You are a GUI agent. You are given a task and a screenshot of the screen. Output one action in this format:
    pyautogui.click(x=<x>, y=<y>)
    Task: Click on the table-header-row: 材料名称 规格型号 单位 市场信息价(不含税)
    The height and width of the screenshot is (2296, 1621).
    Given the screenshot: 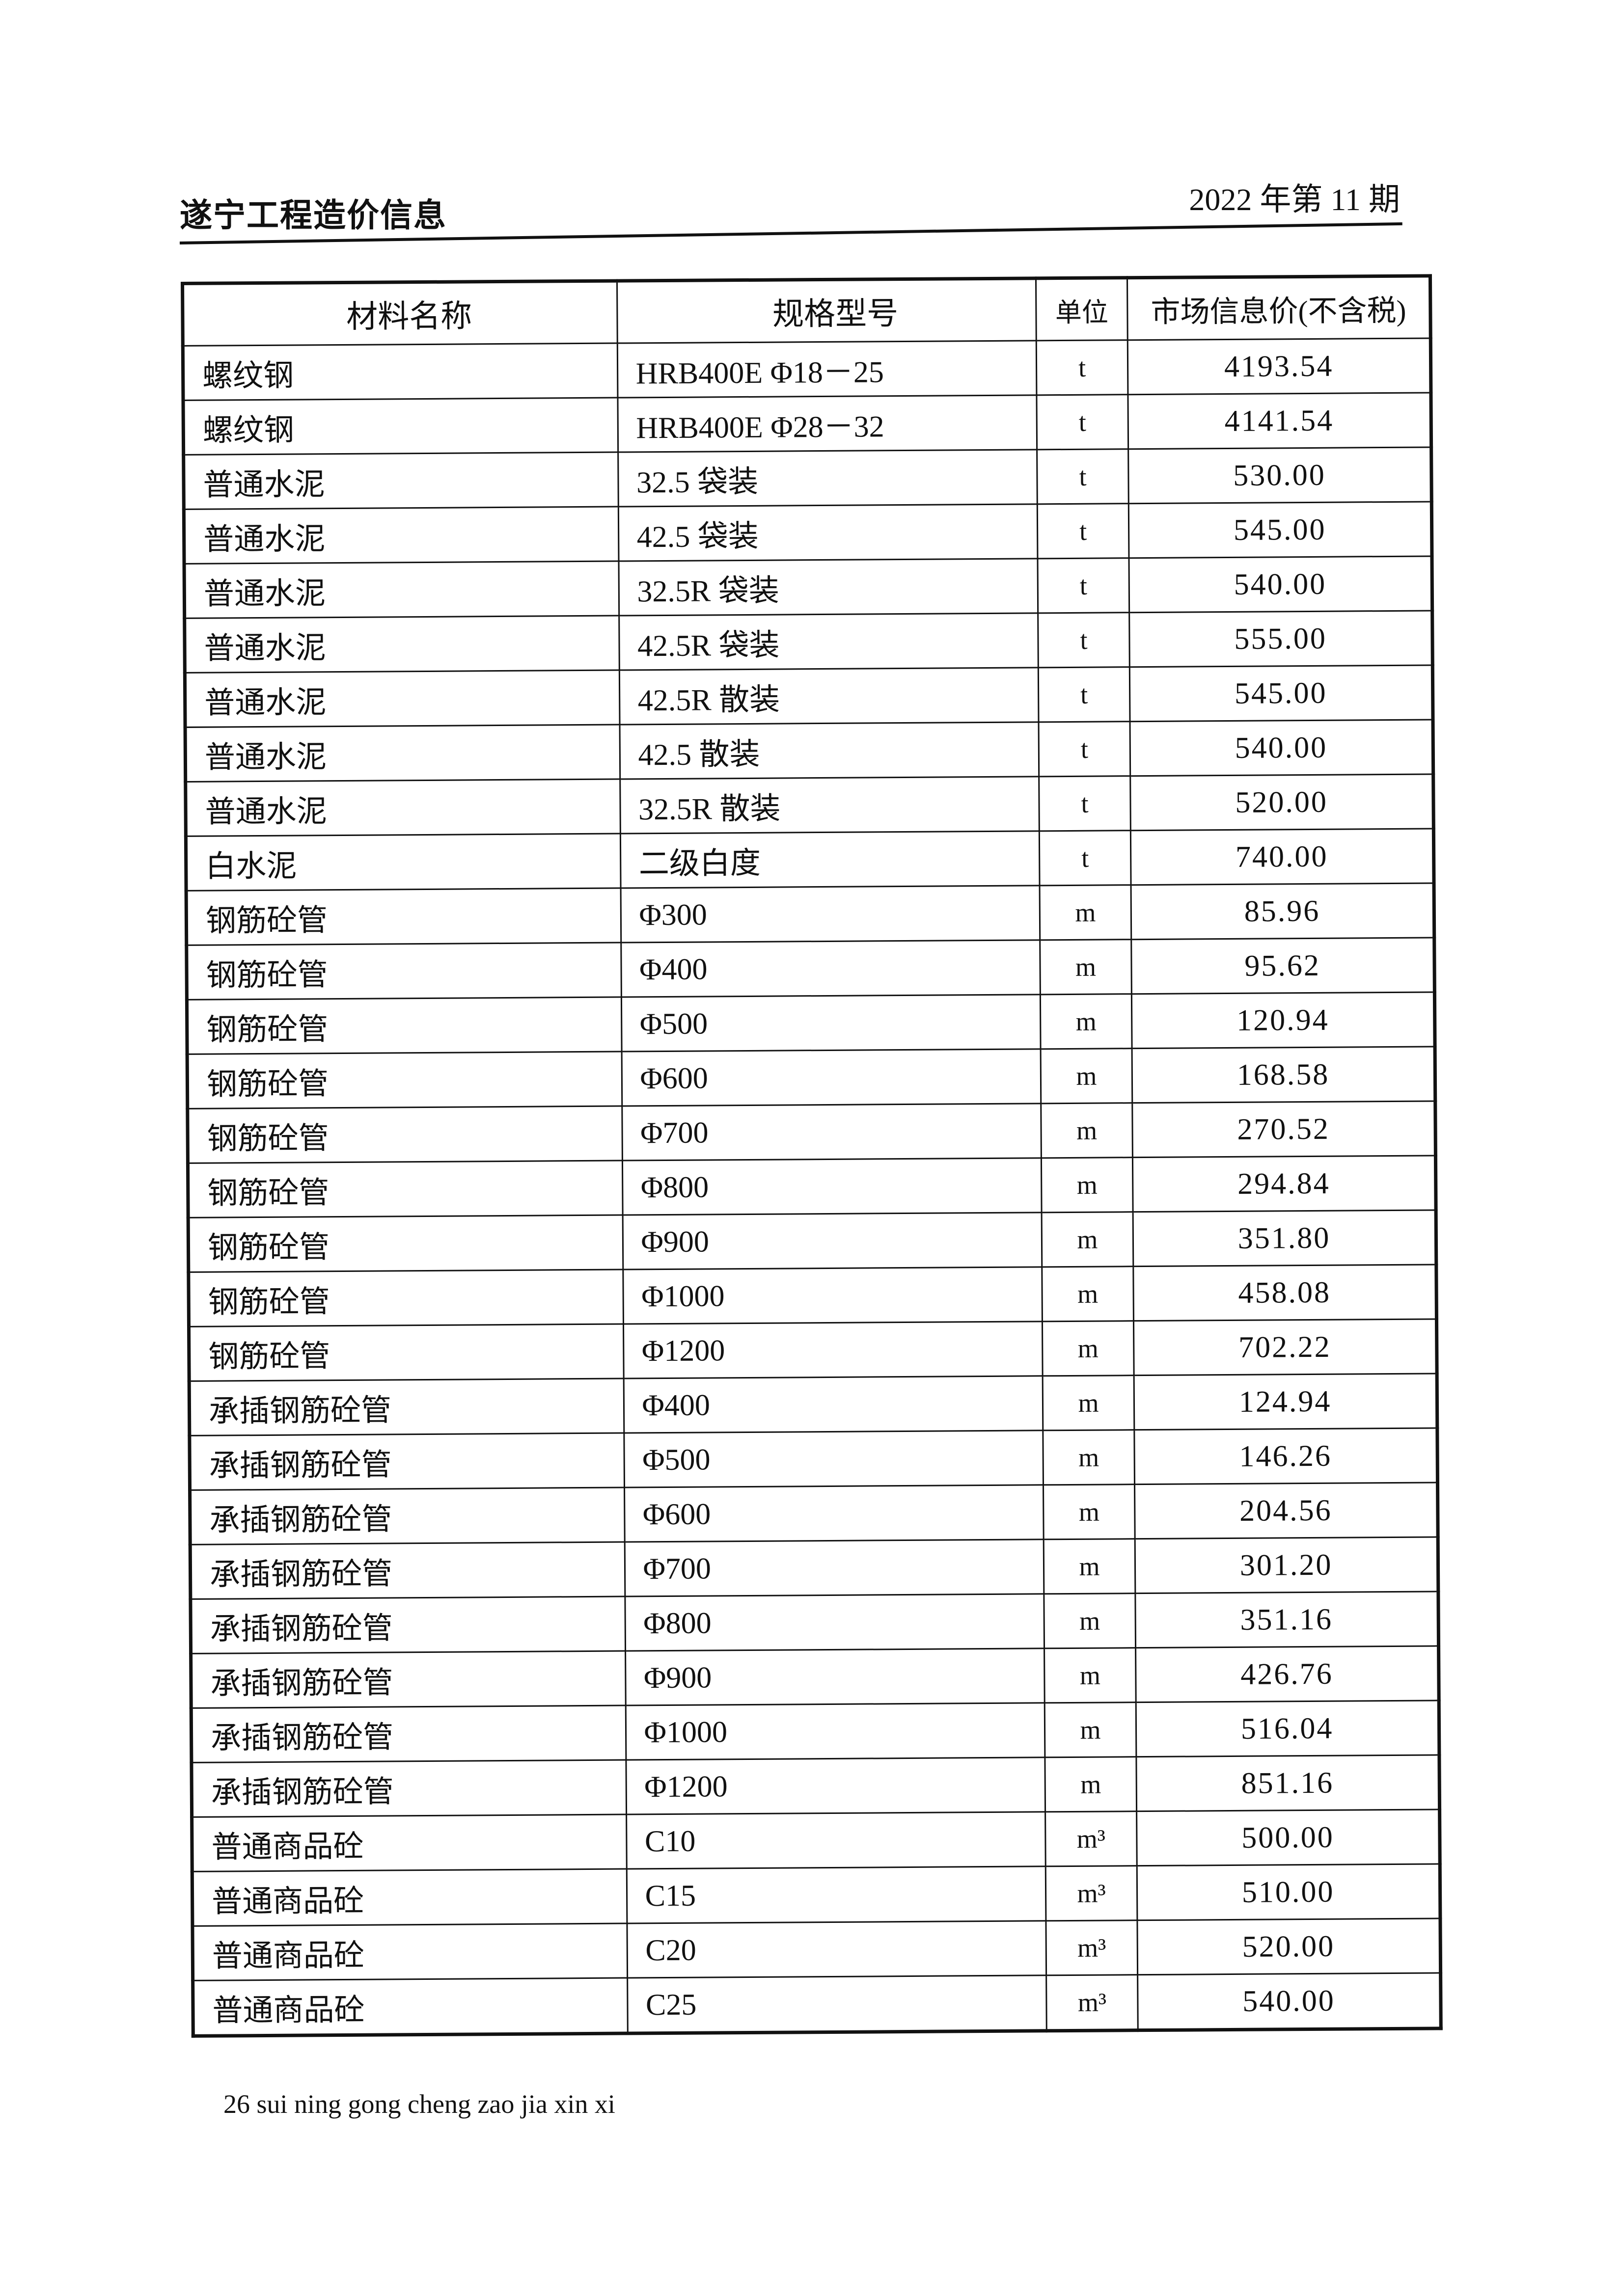 What is the action you would take?
    pyautogui.click(x=806, y=310)
    